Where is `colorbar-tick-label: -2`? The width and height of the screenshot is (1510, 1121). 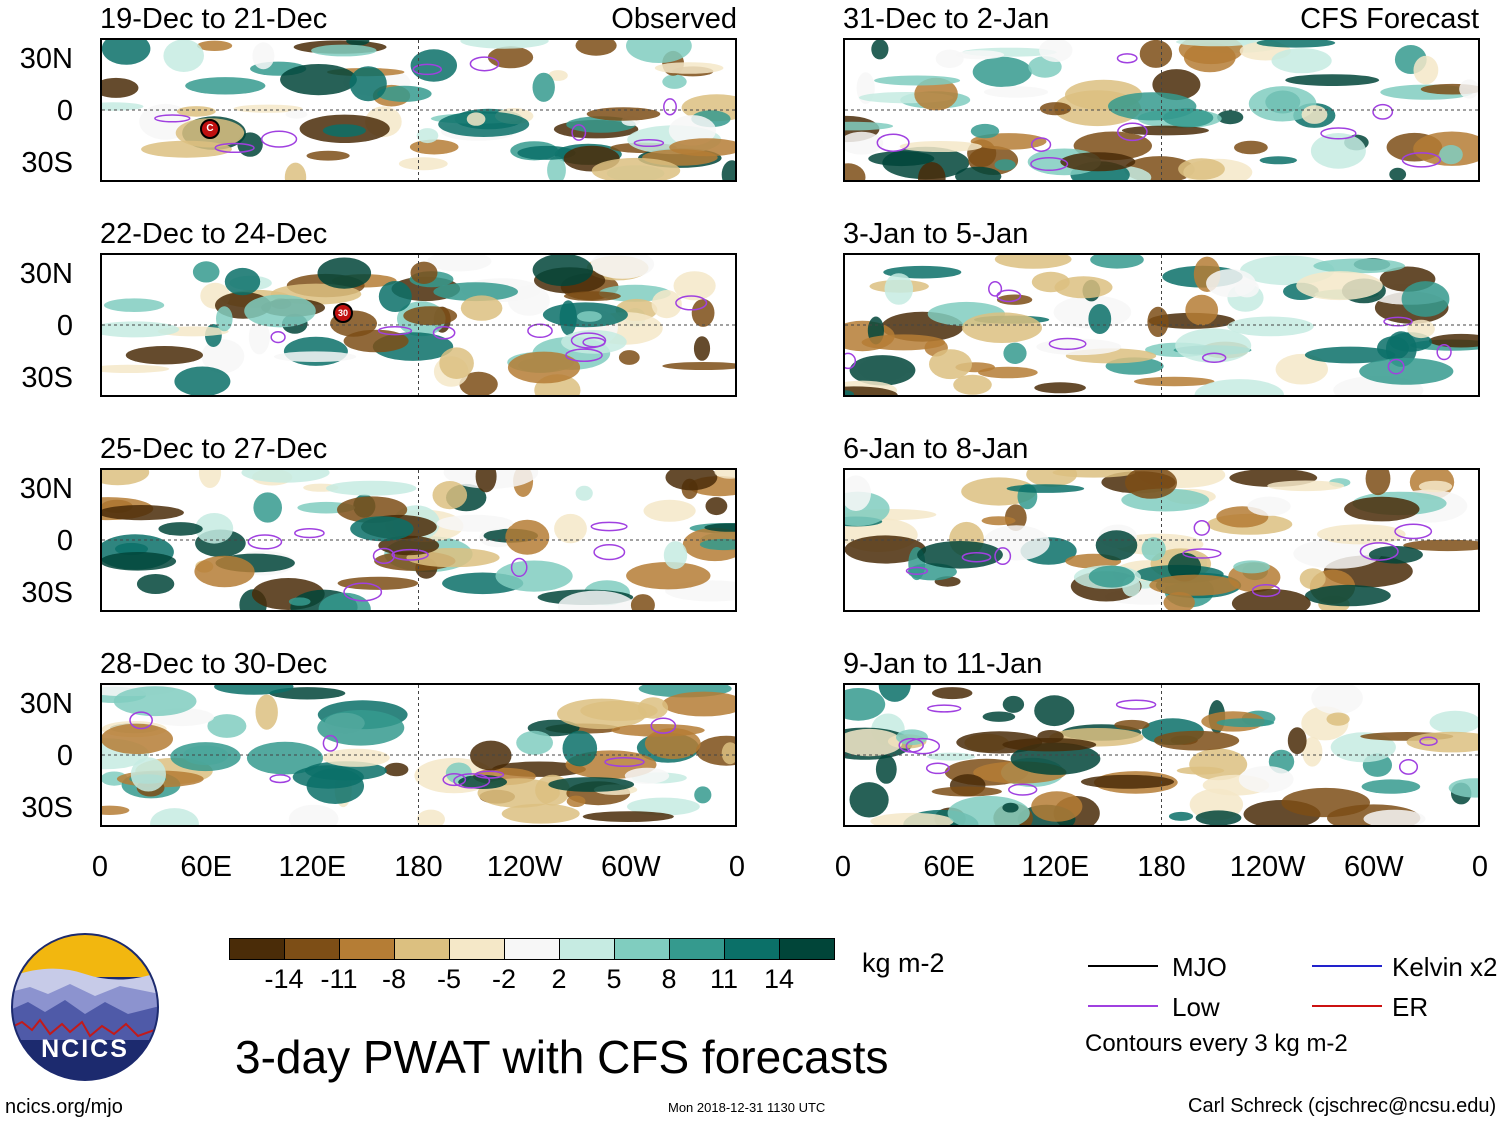 colorbar-tick-label: -2 is located at coordinates (503, 979).